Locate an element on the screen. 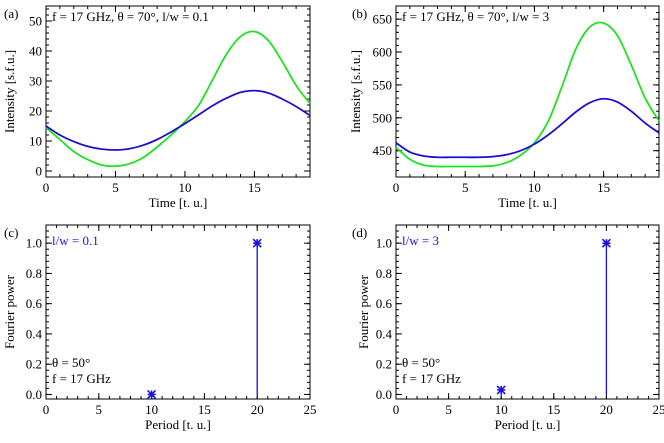 The image size is (664, 443). y-tick-label: 450 is located at coordinates (383, 150).